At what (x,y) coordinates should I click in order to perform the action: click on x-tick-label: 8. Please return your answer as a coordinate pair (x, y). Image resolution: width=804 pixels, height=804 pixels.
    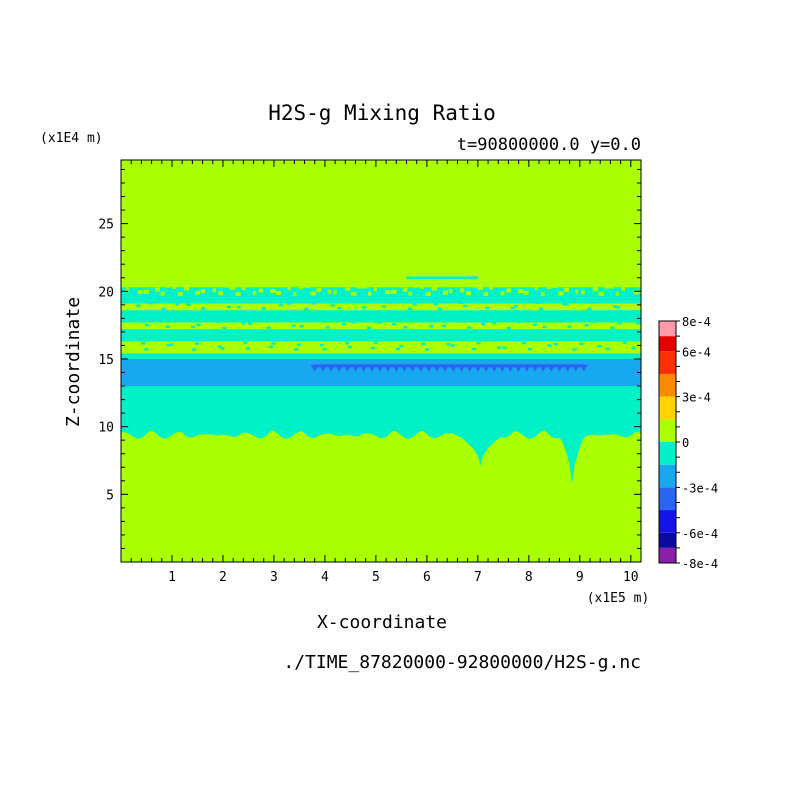
    Looking at the image, I should click on (529, 577).